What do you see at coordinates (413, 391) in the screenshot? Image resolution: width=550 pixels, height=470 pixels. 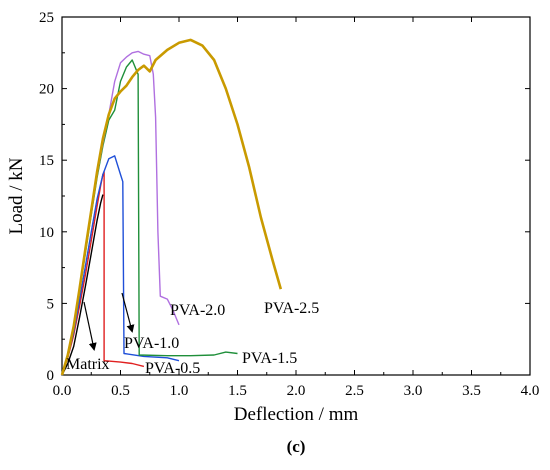 I see `x-tick-label: 3.0` at bounding box center [413, 391].